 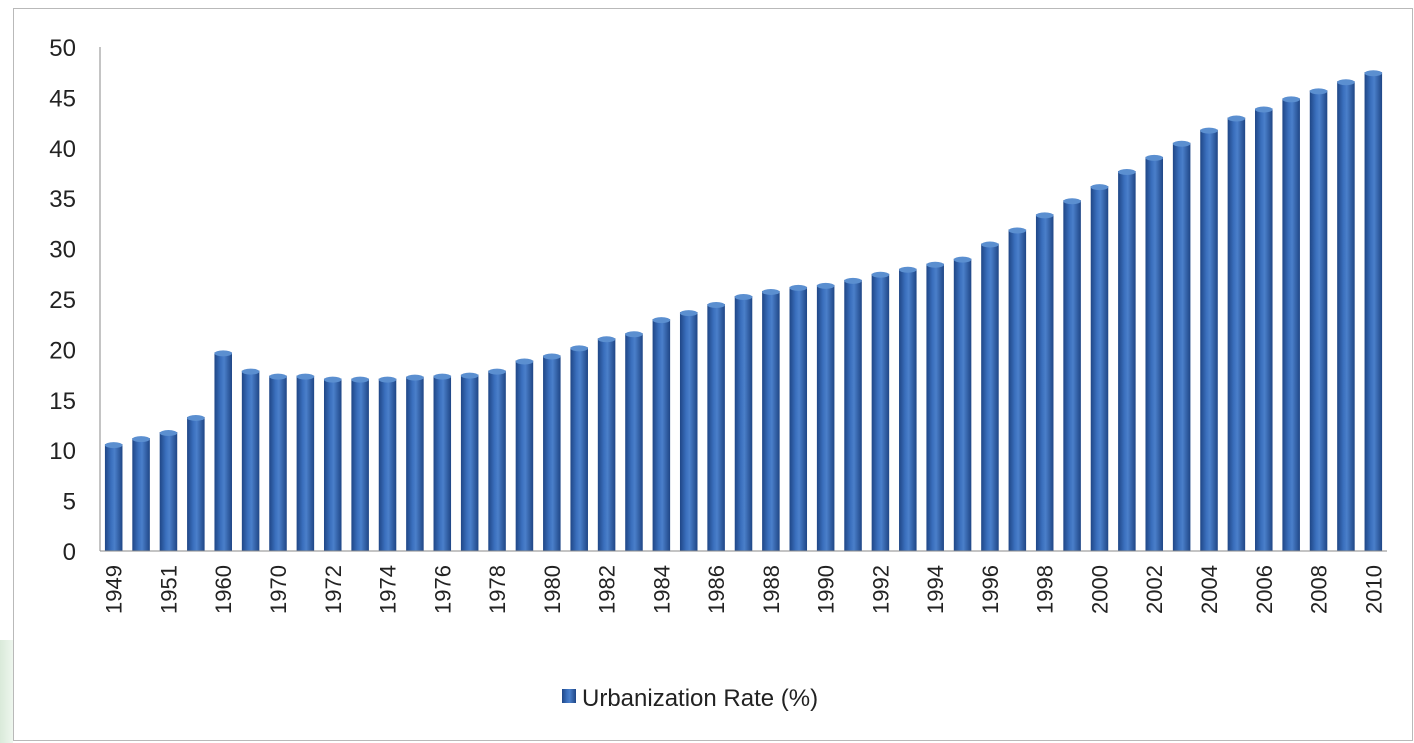 I want to click on y-tick-label: 10, so click(x=62, y=451).